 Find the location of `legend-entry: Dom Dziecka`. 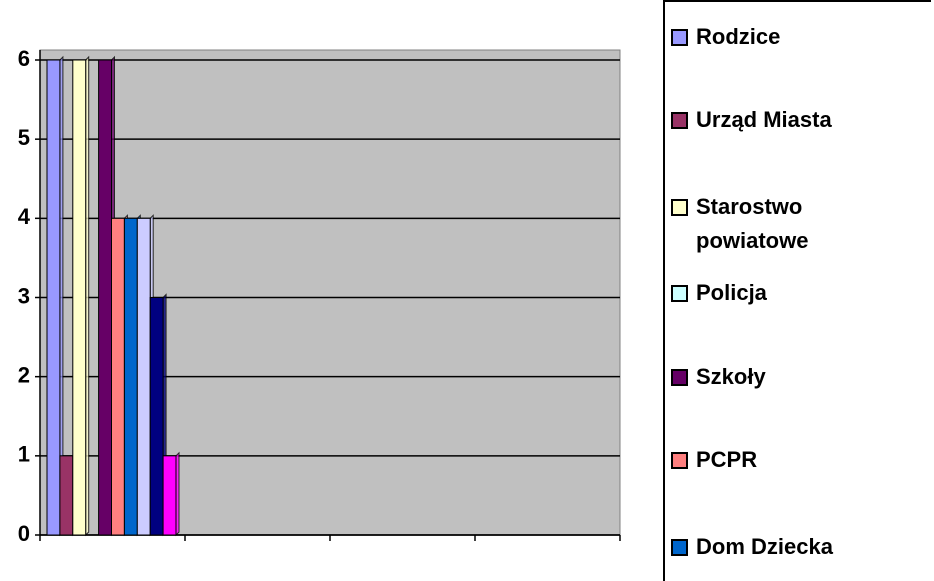

legend-entry: Dom Dziecka is located at coordinates (783, 549).